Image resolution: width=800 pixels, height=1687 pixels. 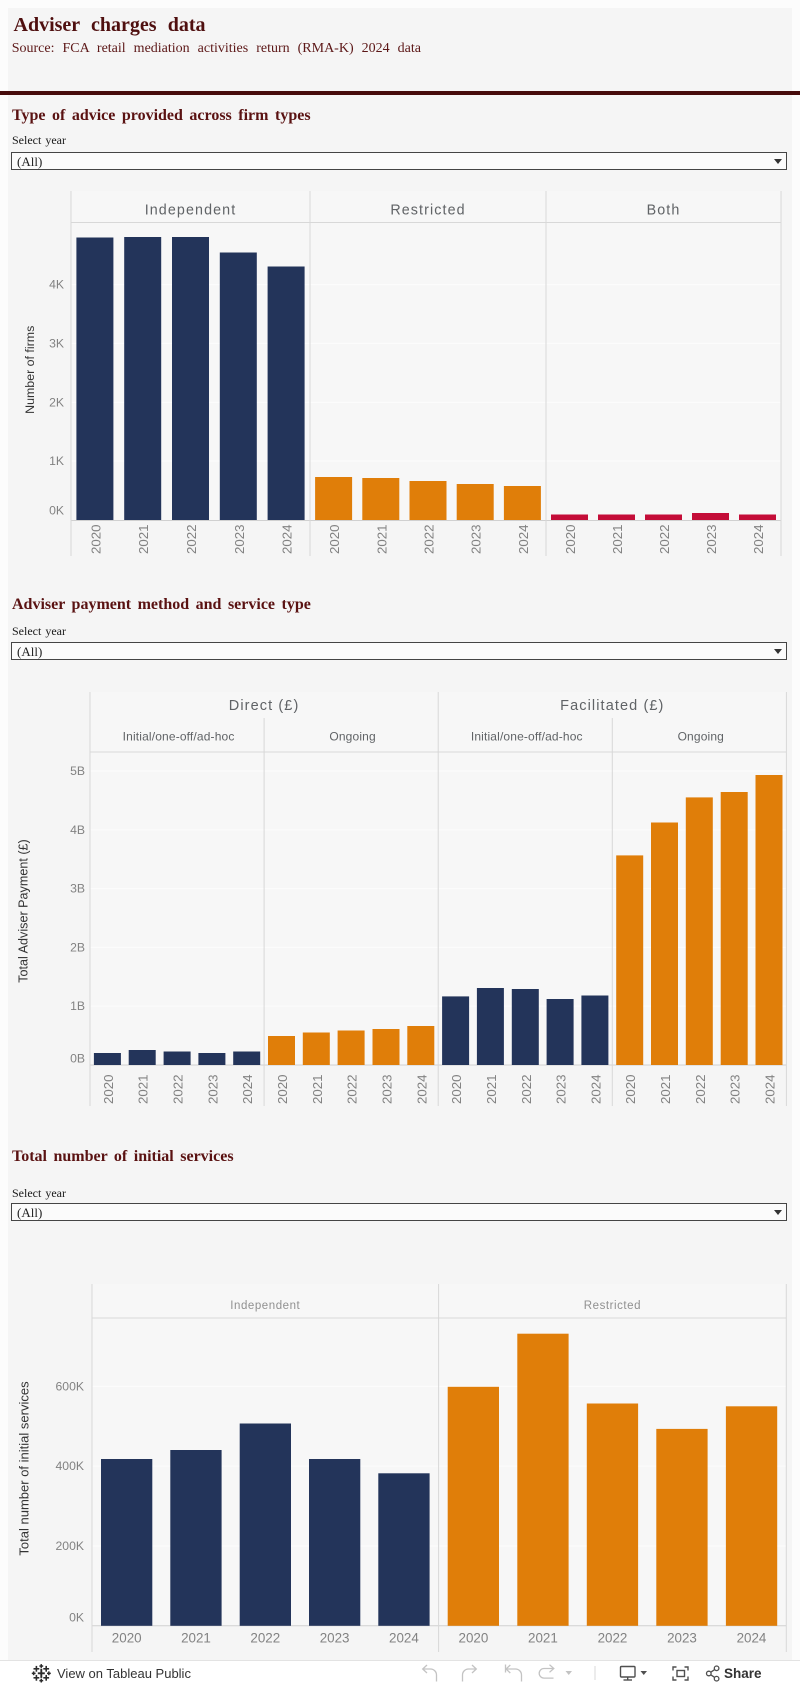 What do you see at coordinates (56, 461) in the screenshot?
I see `svg-text: 1K` at bounding box center [56, 461].